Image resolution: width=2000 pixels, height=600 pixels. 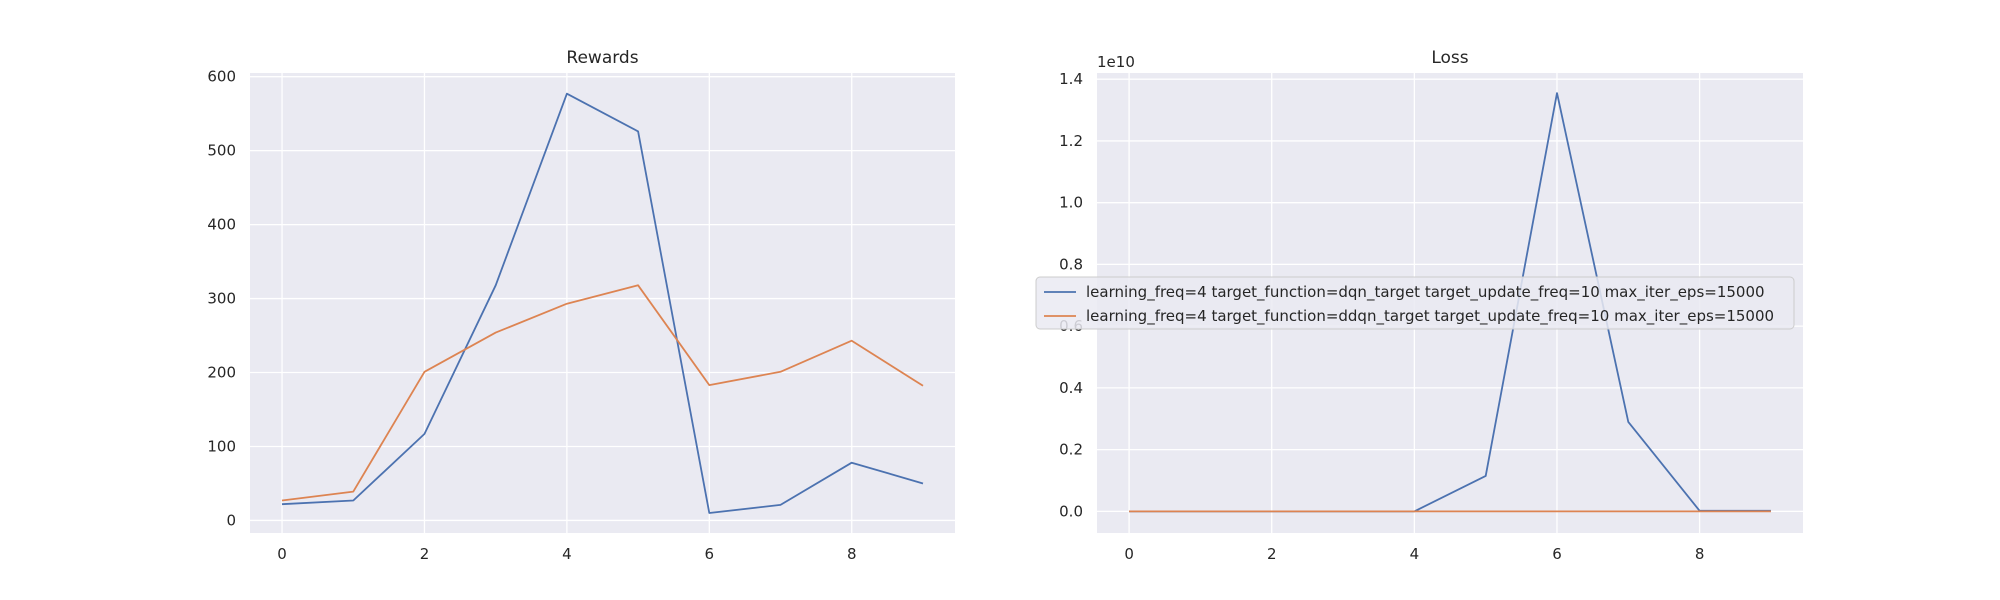 I want to click on y-tick-label: 100, so click(x=221, y=446).